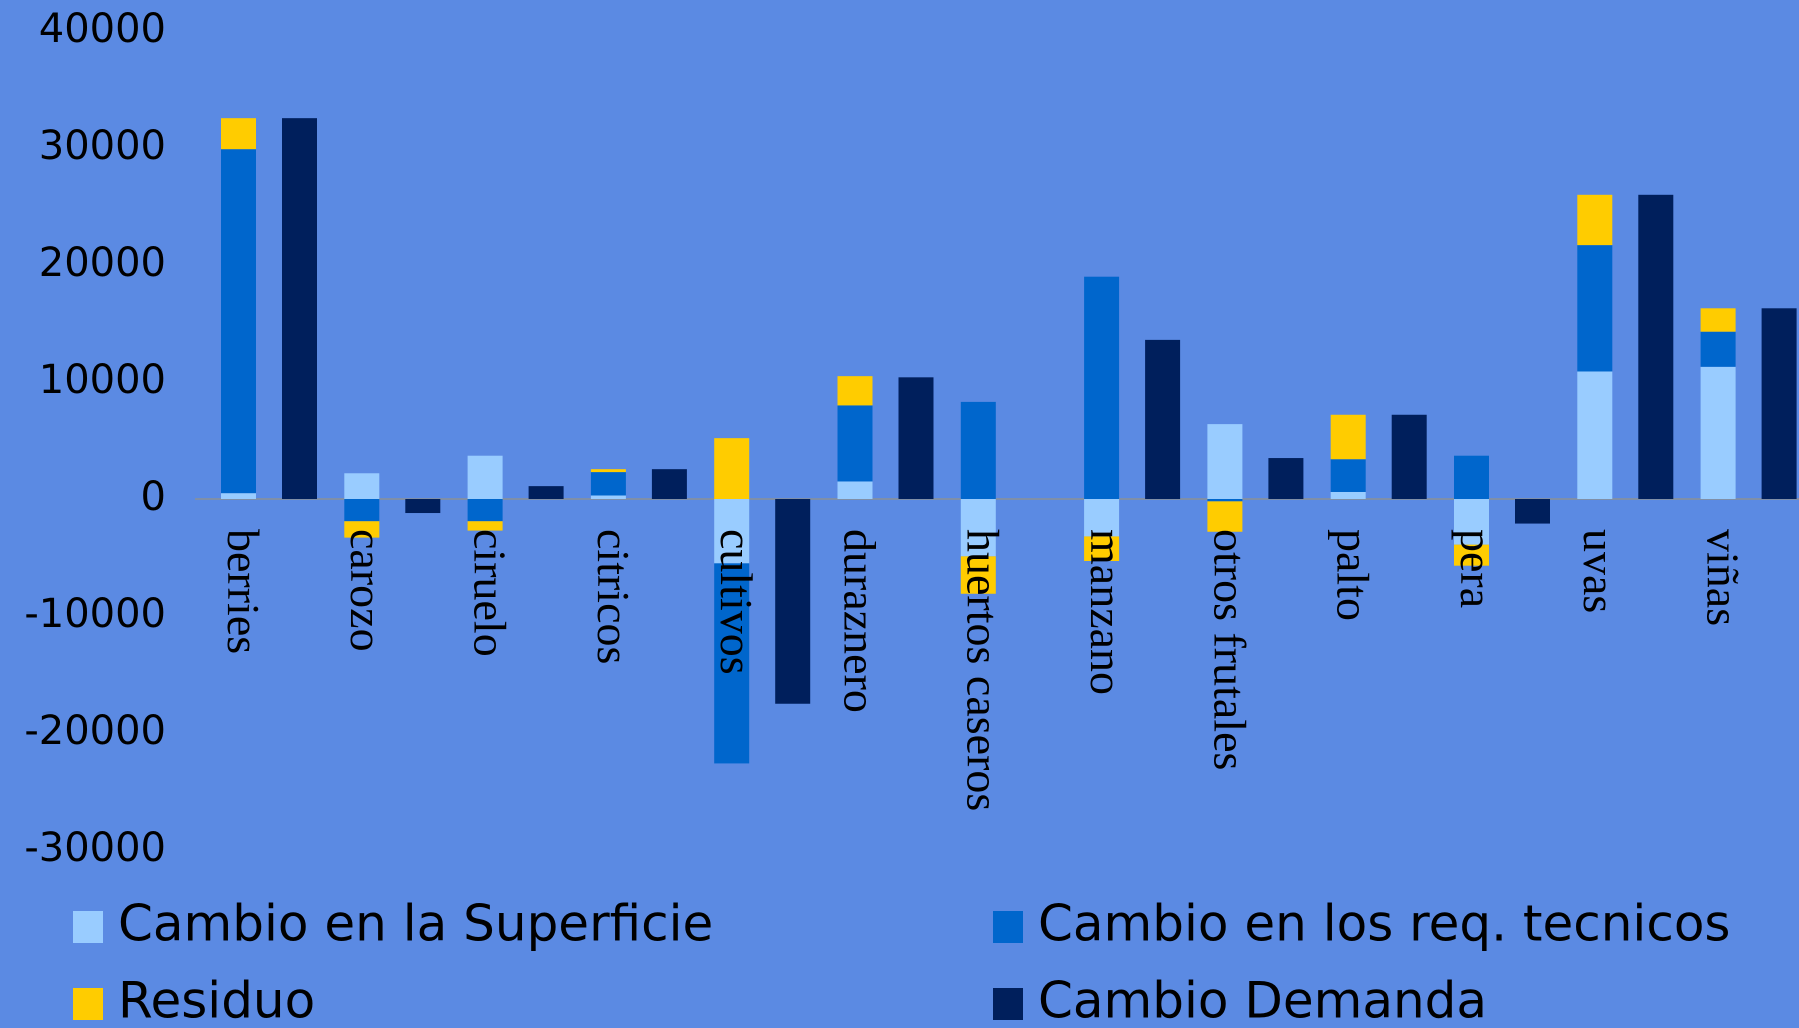 The image size is (1799, 1028). I want to click on x-tick-label: ciruelo, so click(490, 593).